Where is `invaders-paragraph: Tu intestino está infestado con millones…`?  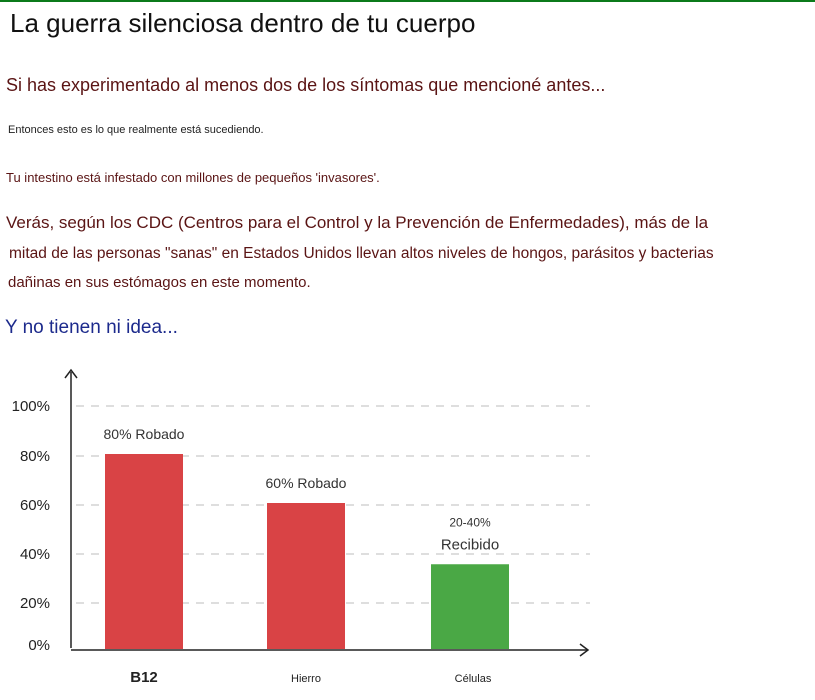
invaders-paragraph: Tu intestino está infestado con millones… is located at coordinates (193, 177).